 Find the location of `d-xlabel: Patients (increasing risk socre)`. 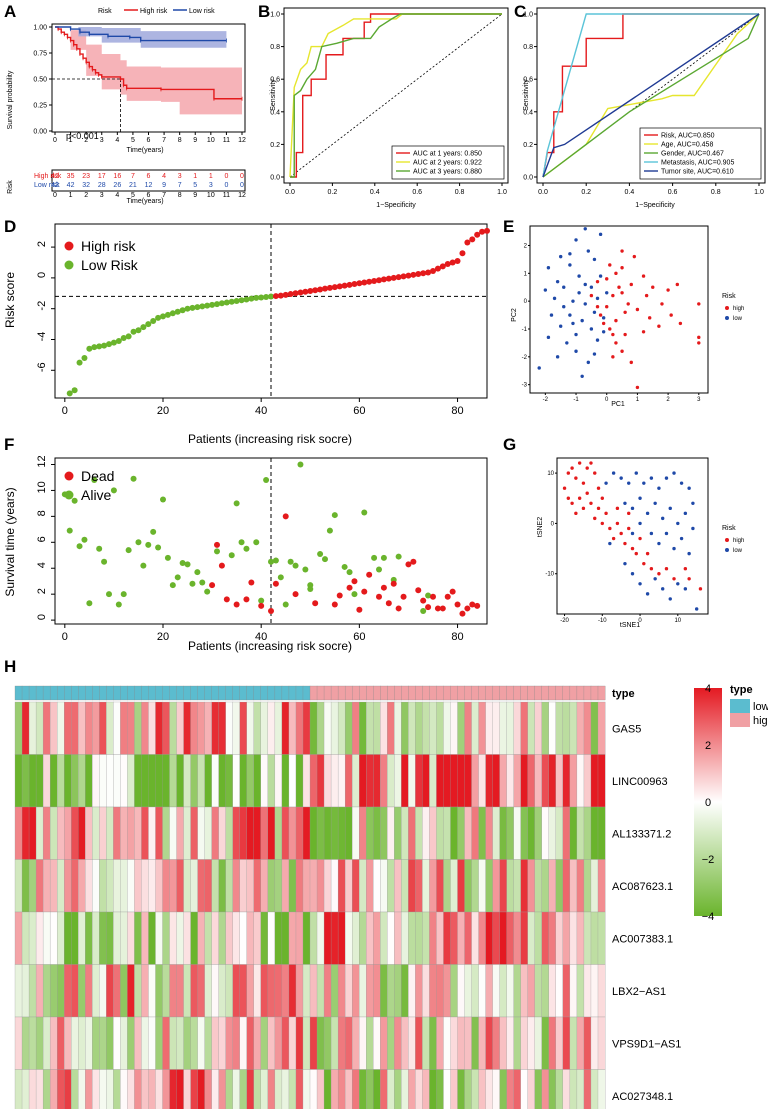

d-xlabel: Patients (increasing risk socre) is located at coordinates (270, 439).